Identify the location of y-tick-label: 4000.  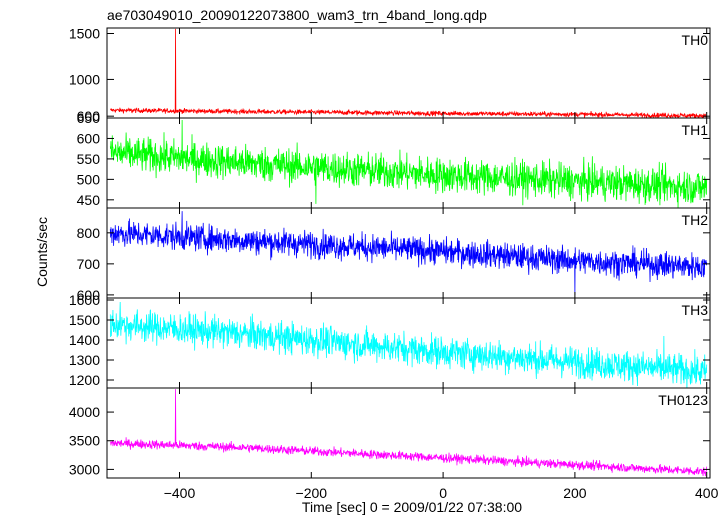
(84, 412).